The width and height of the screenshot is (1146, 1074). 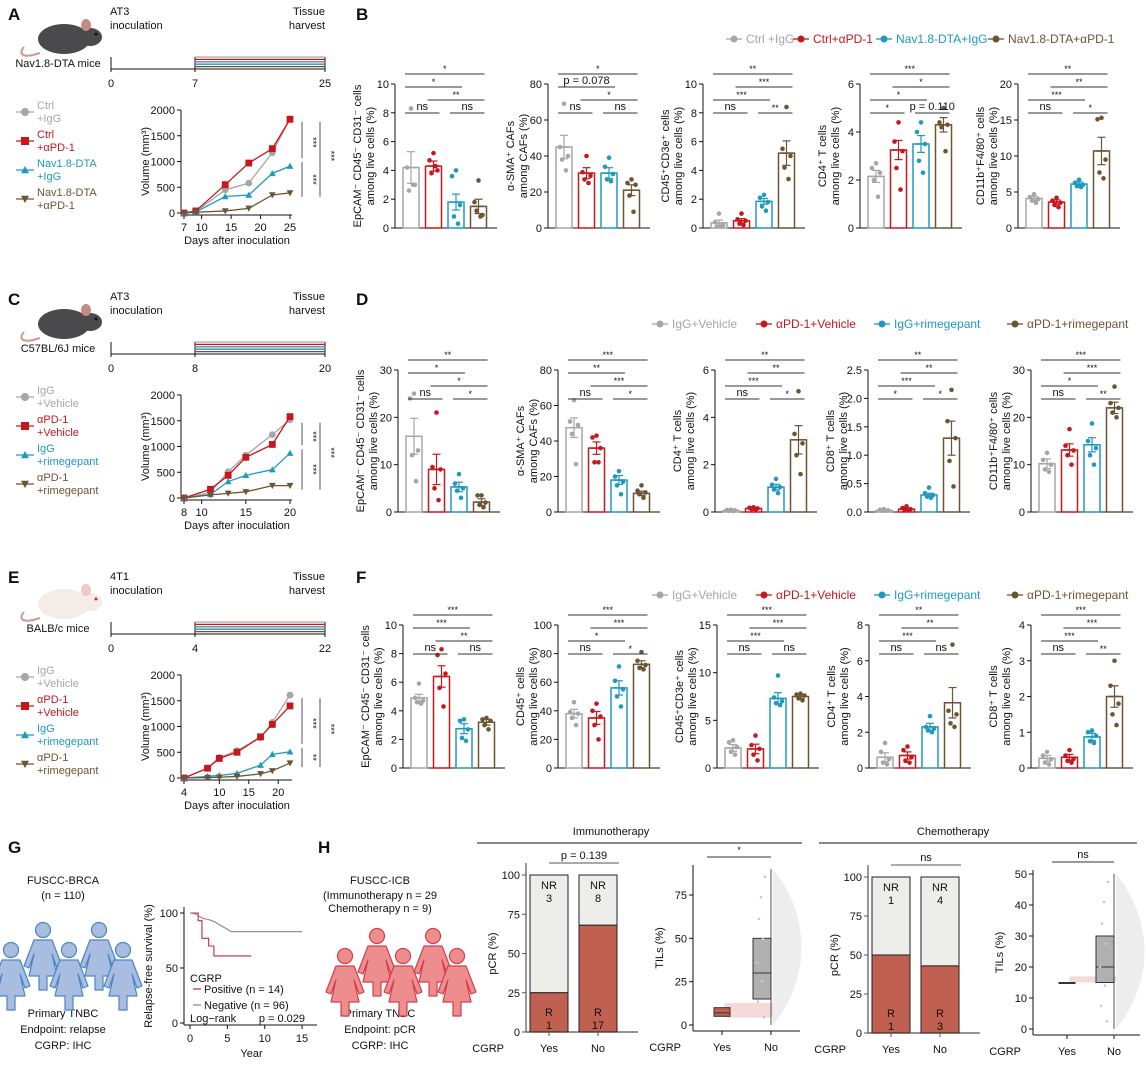 What do you see at coordinates (249, 163) in the screenshot?
I see `marker-square` at bounding box center [249, 163].